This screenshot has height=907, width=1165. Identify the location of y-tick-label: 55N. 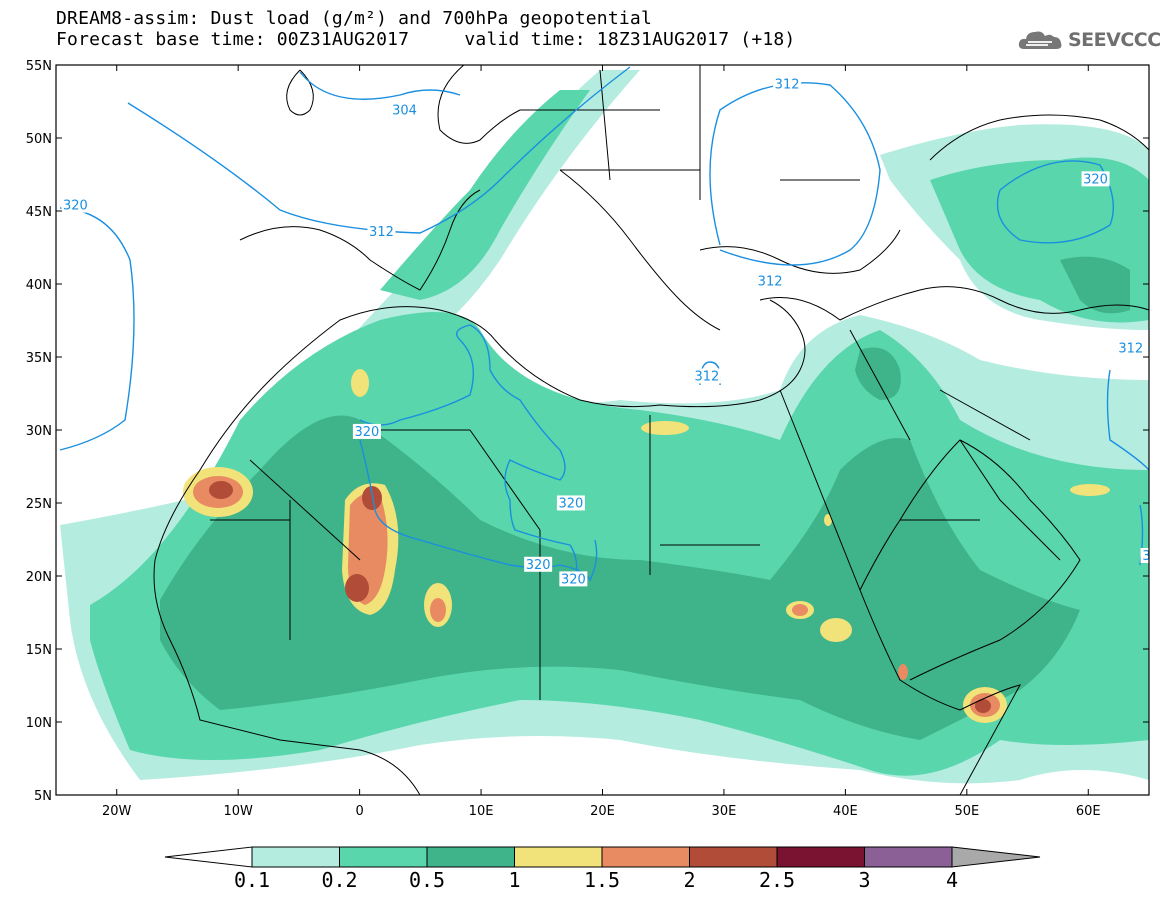
(39, 66).